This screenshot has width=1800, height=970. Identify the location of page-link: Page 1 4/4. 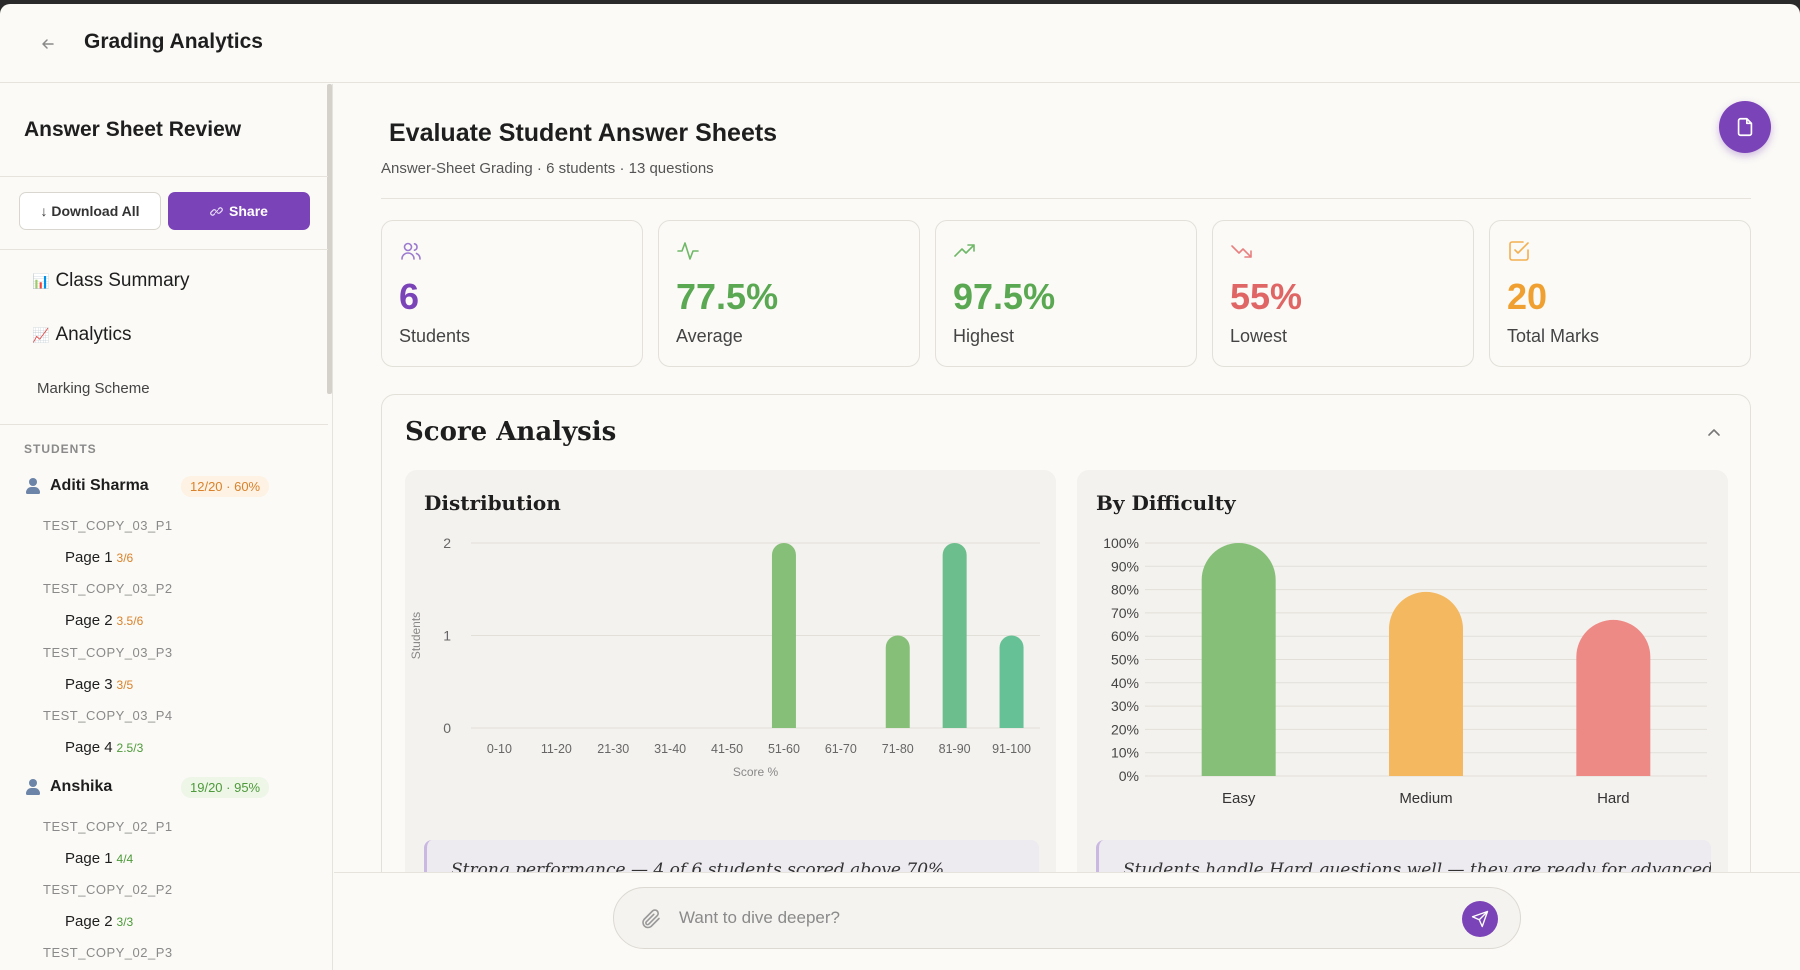
(99, 858).